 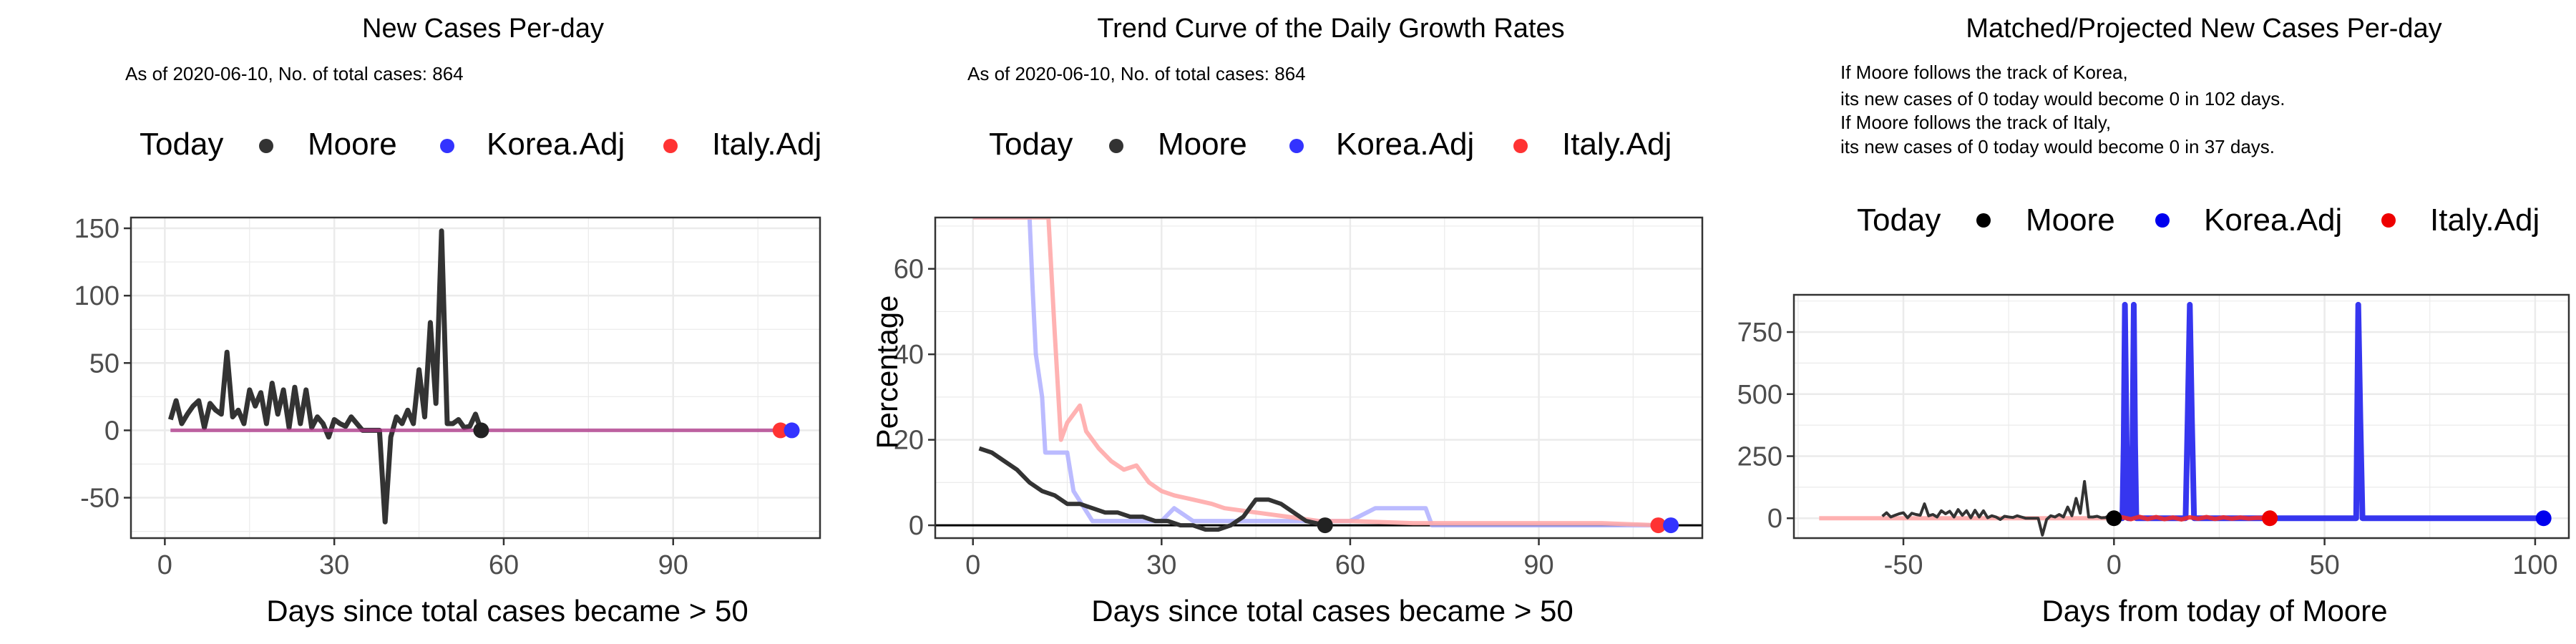 What do you see at coordinates (1152, 489) in the screenshot?
I see `chart2-line-moore` at bounding box center [1152, 489].